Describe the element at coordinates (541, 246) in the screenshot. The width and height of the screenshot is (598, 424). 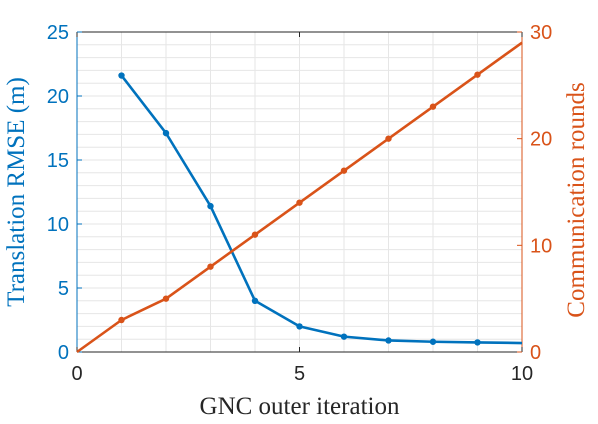
I see `right-y-tick-label: 10` at that location.